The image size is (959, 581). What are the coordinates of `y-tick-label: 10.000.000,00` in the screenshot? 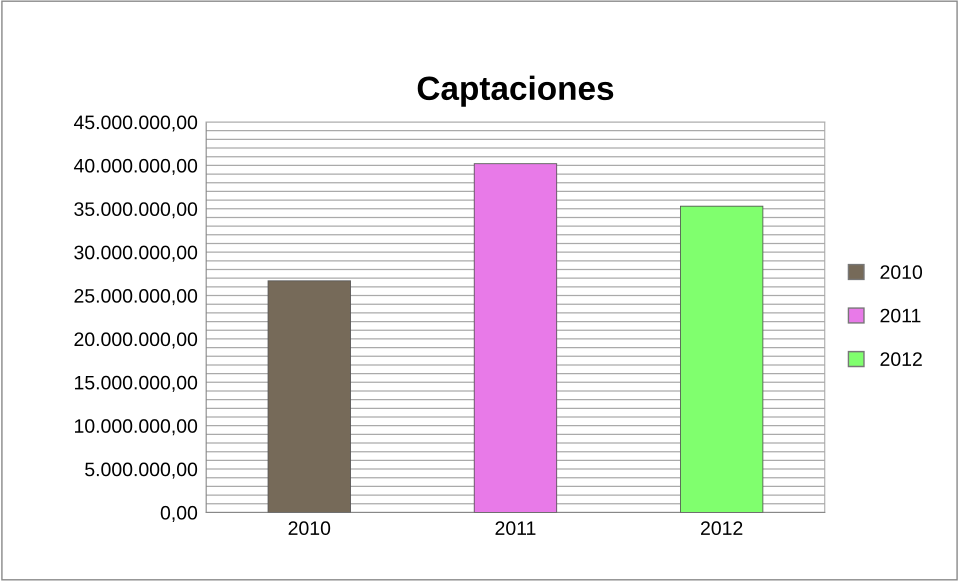 It's located at (136, 427).